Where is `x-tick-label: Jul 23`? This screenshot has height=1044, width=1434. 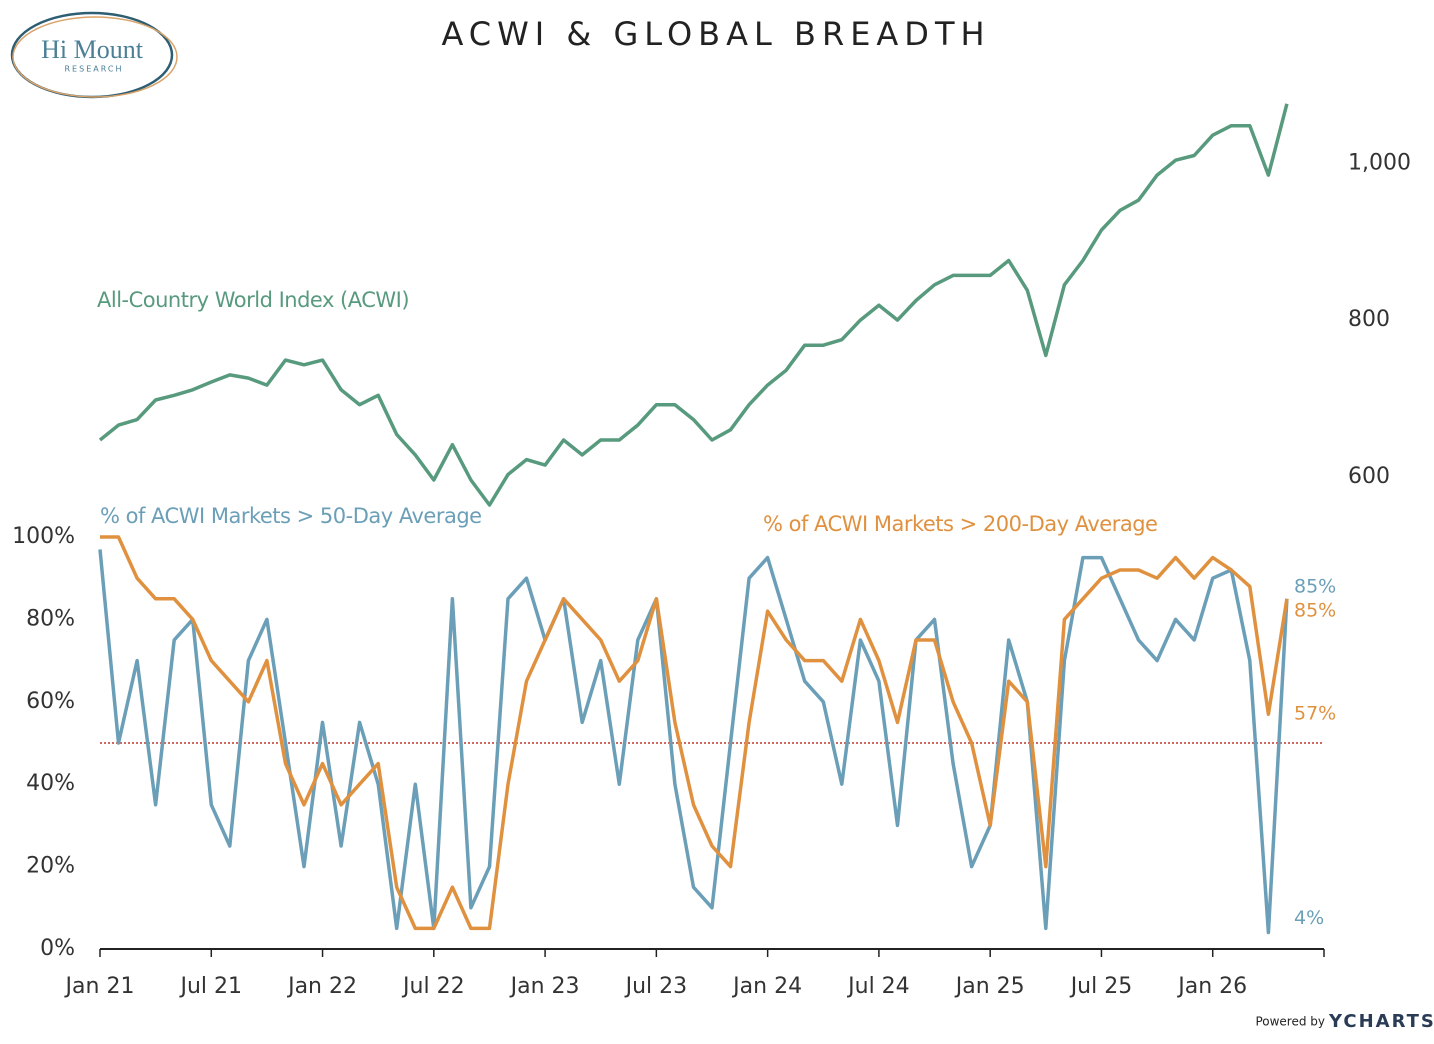
x-tick-label: Jul 23 is located at coordinates (656, 986).